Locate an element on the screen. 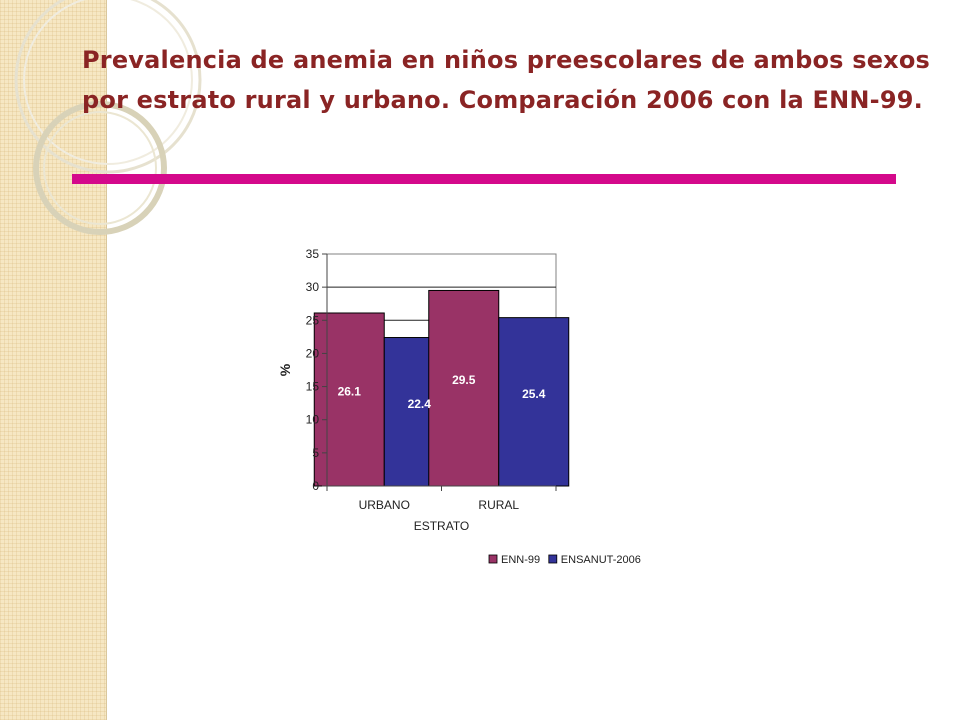 This screenshot has height=720, width=960. bar-enn-99-rural is located at coordinates (464, 388).